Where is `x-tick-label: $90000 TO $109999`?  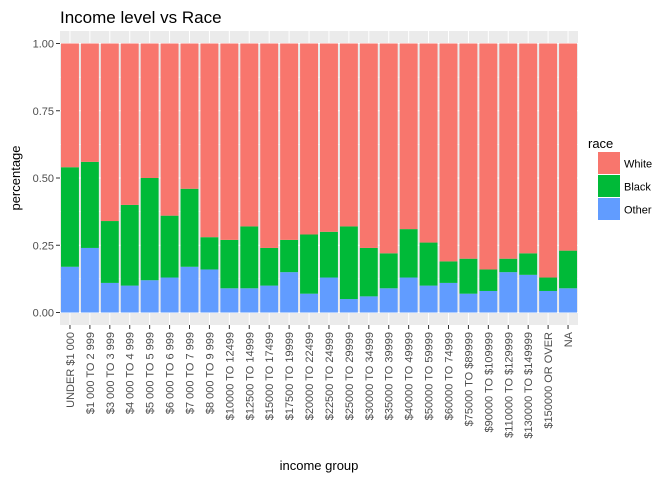 x-tick-label: $90000 TO $109999 is located at coordinates (489, 382).